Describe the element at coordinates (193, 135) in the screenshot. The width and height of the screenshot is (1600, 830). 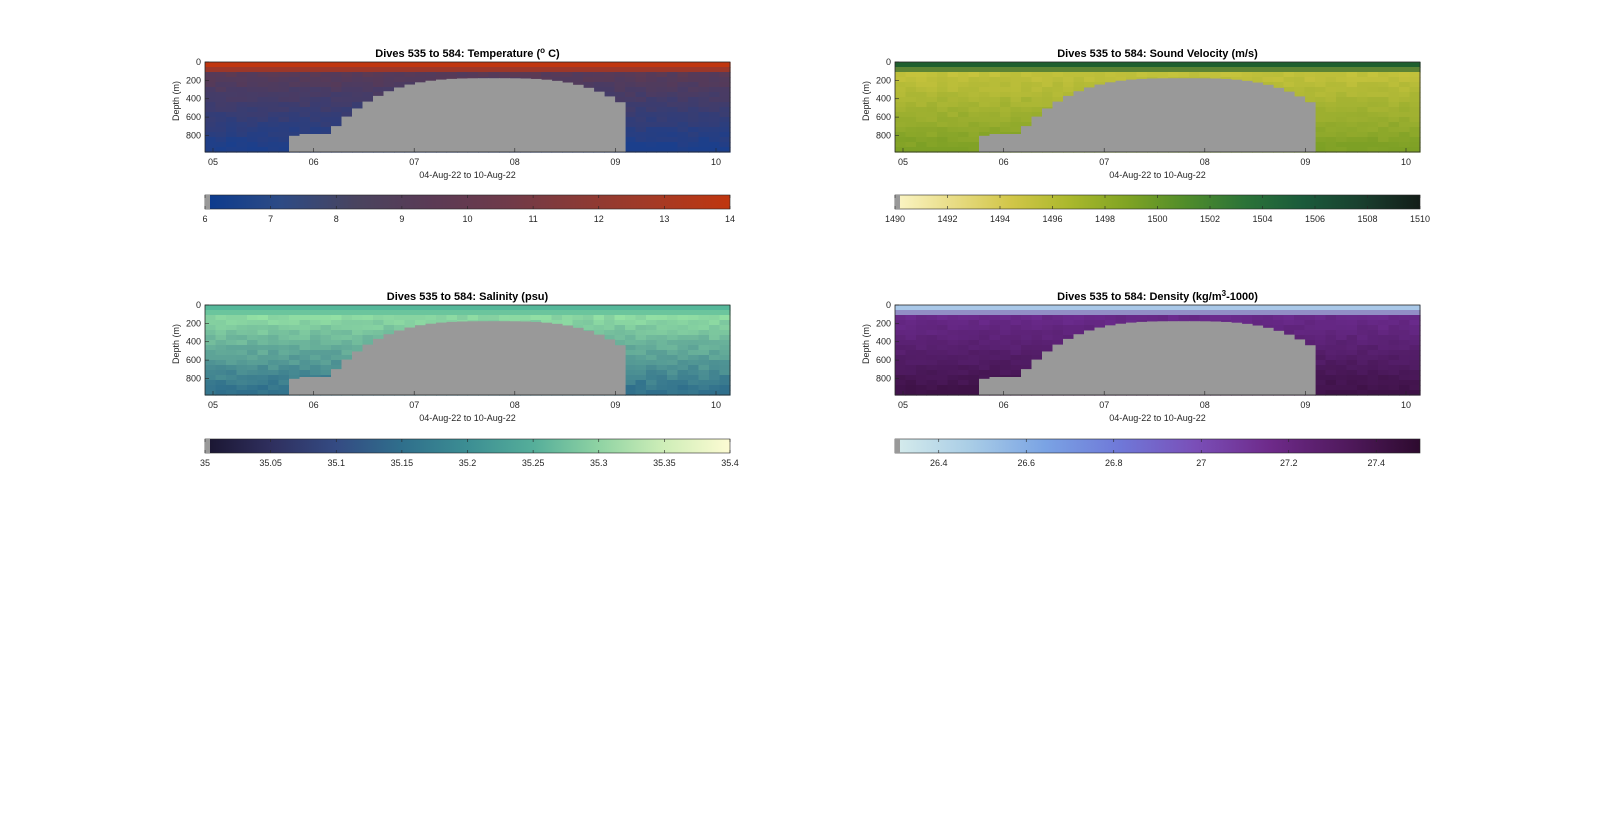
I see `y-tick-label: 800` at that location.